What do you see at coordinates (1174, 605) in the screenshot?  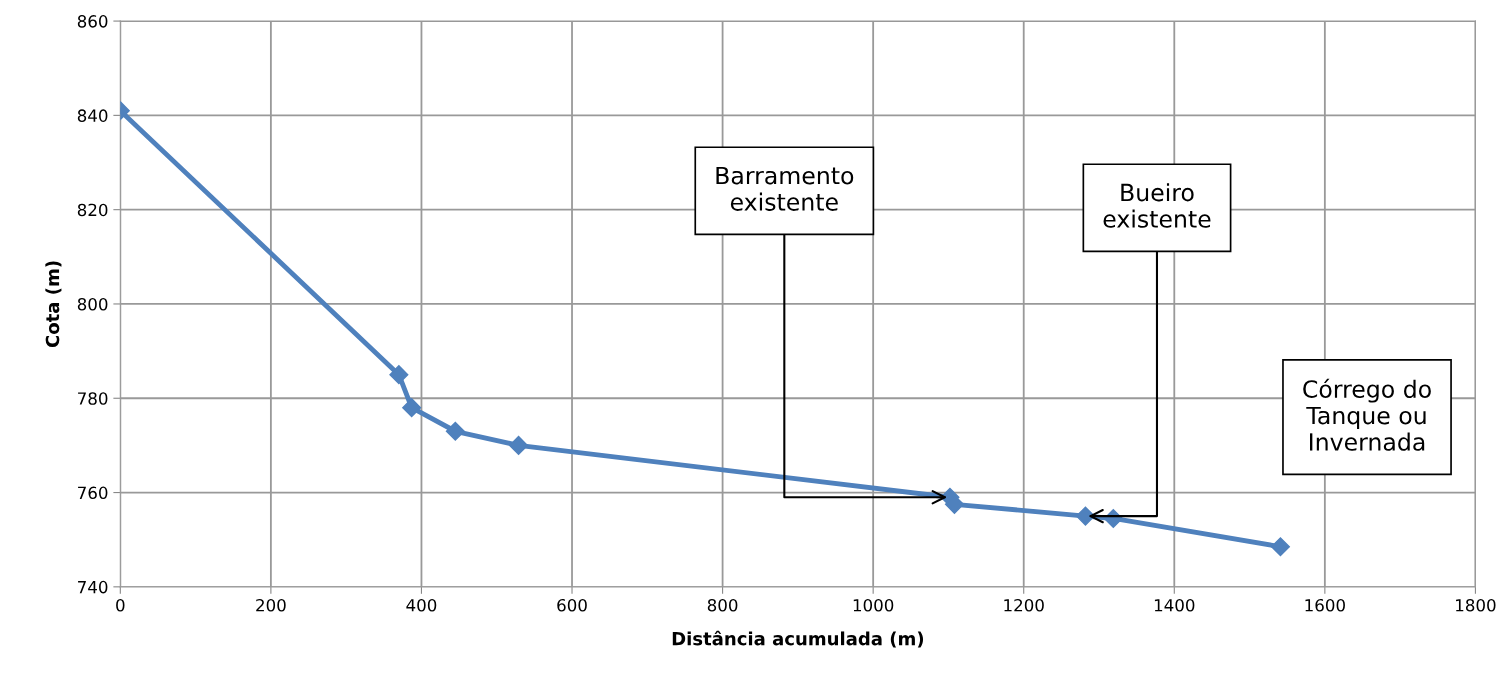 I see `x-tick-label: 1400` at bounding box center [1174, 605].